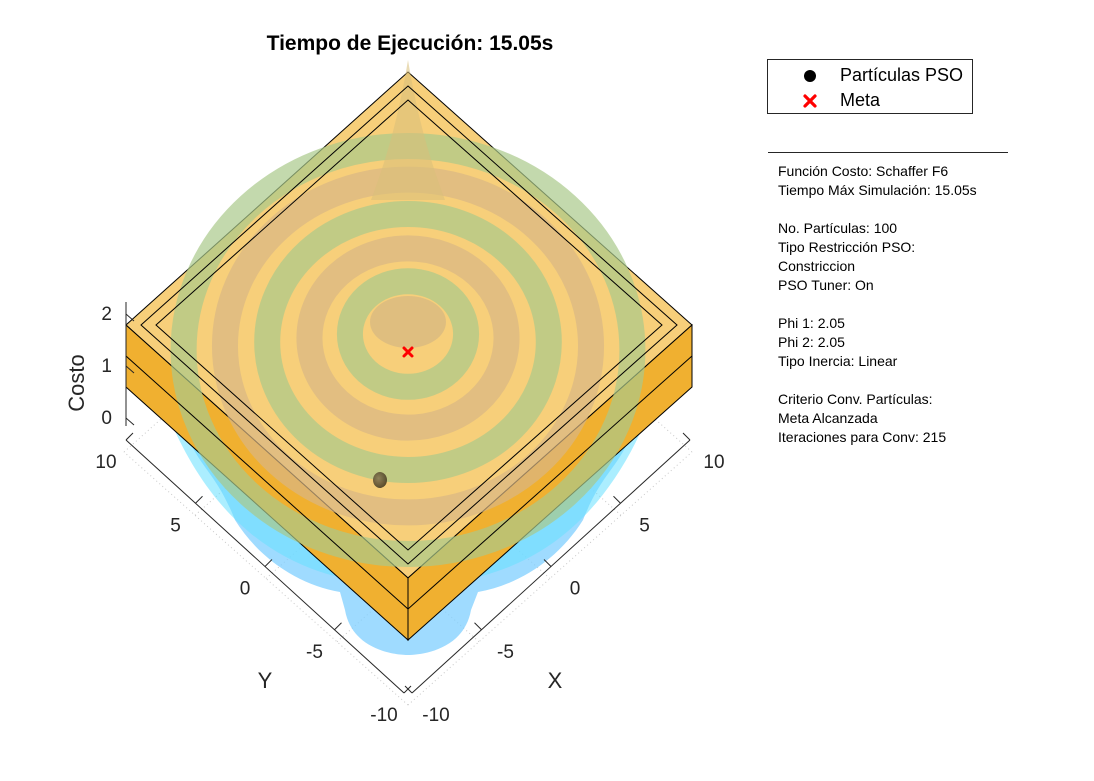  What do you see at coordinates (877, 190) in the screenshot?
I see `info-line: Tiempo Máx Simulación: 15.05s` at bounding box center [877, 190].